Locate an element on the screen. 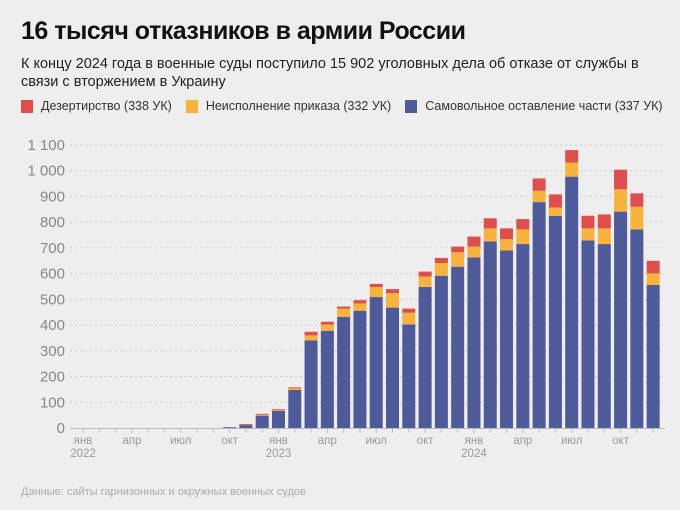  y-tick-label: 800 is located at coordinates (52, 222).